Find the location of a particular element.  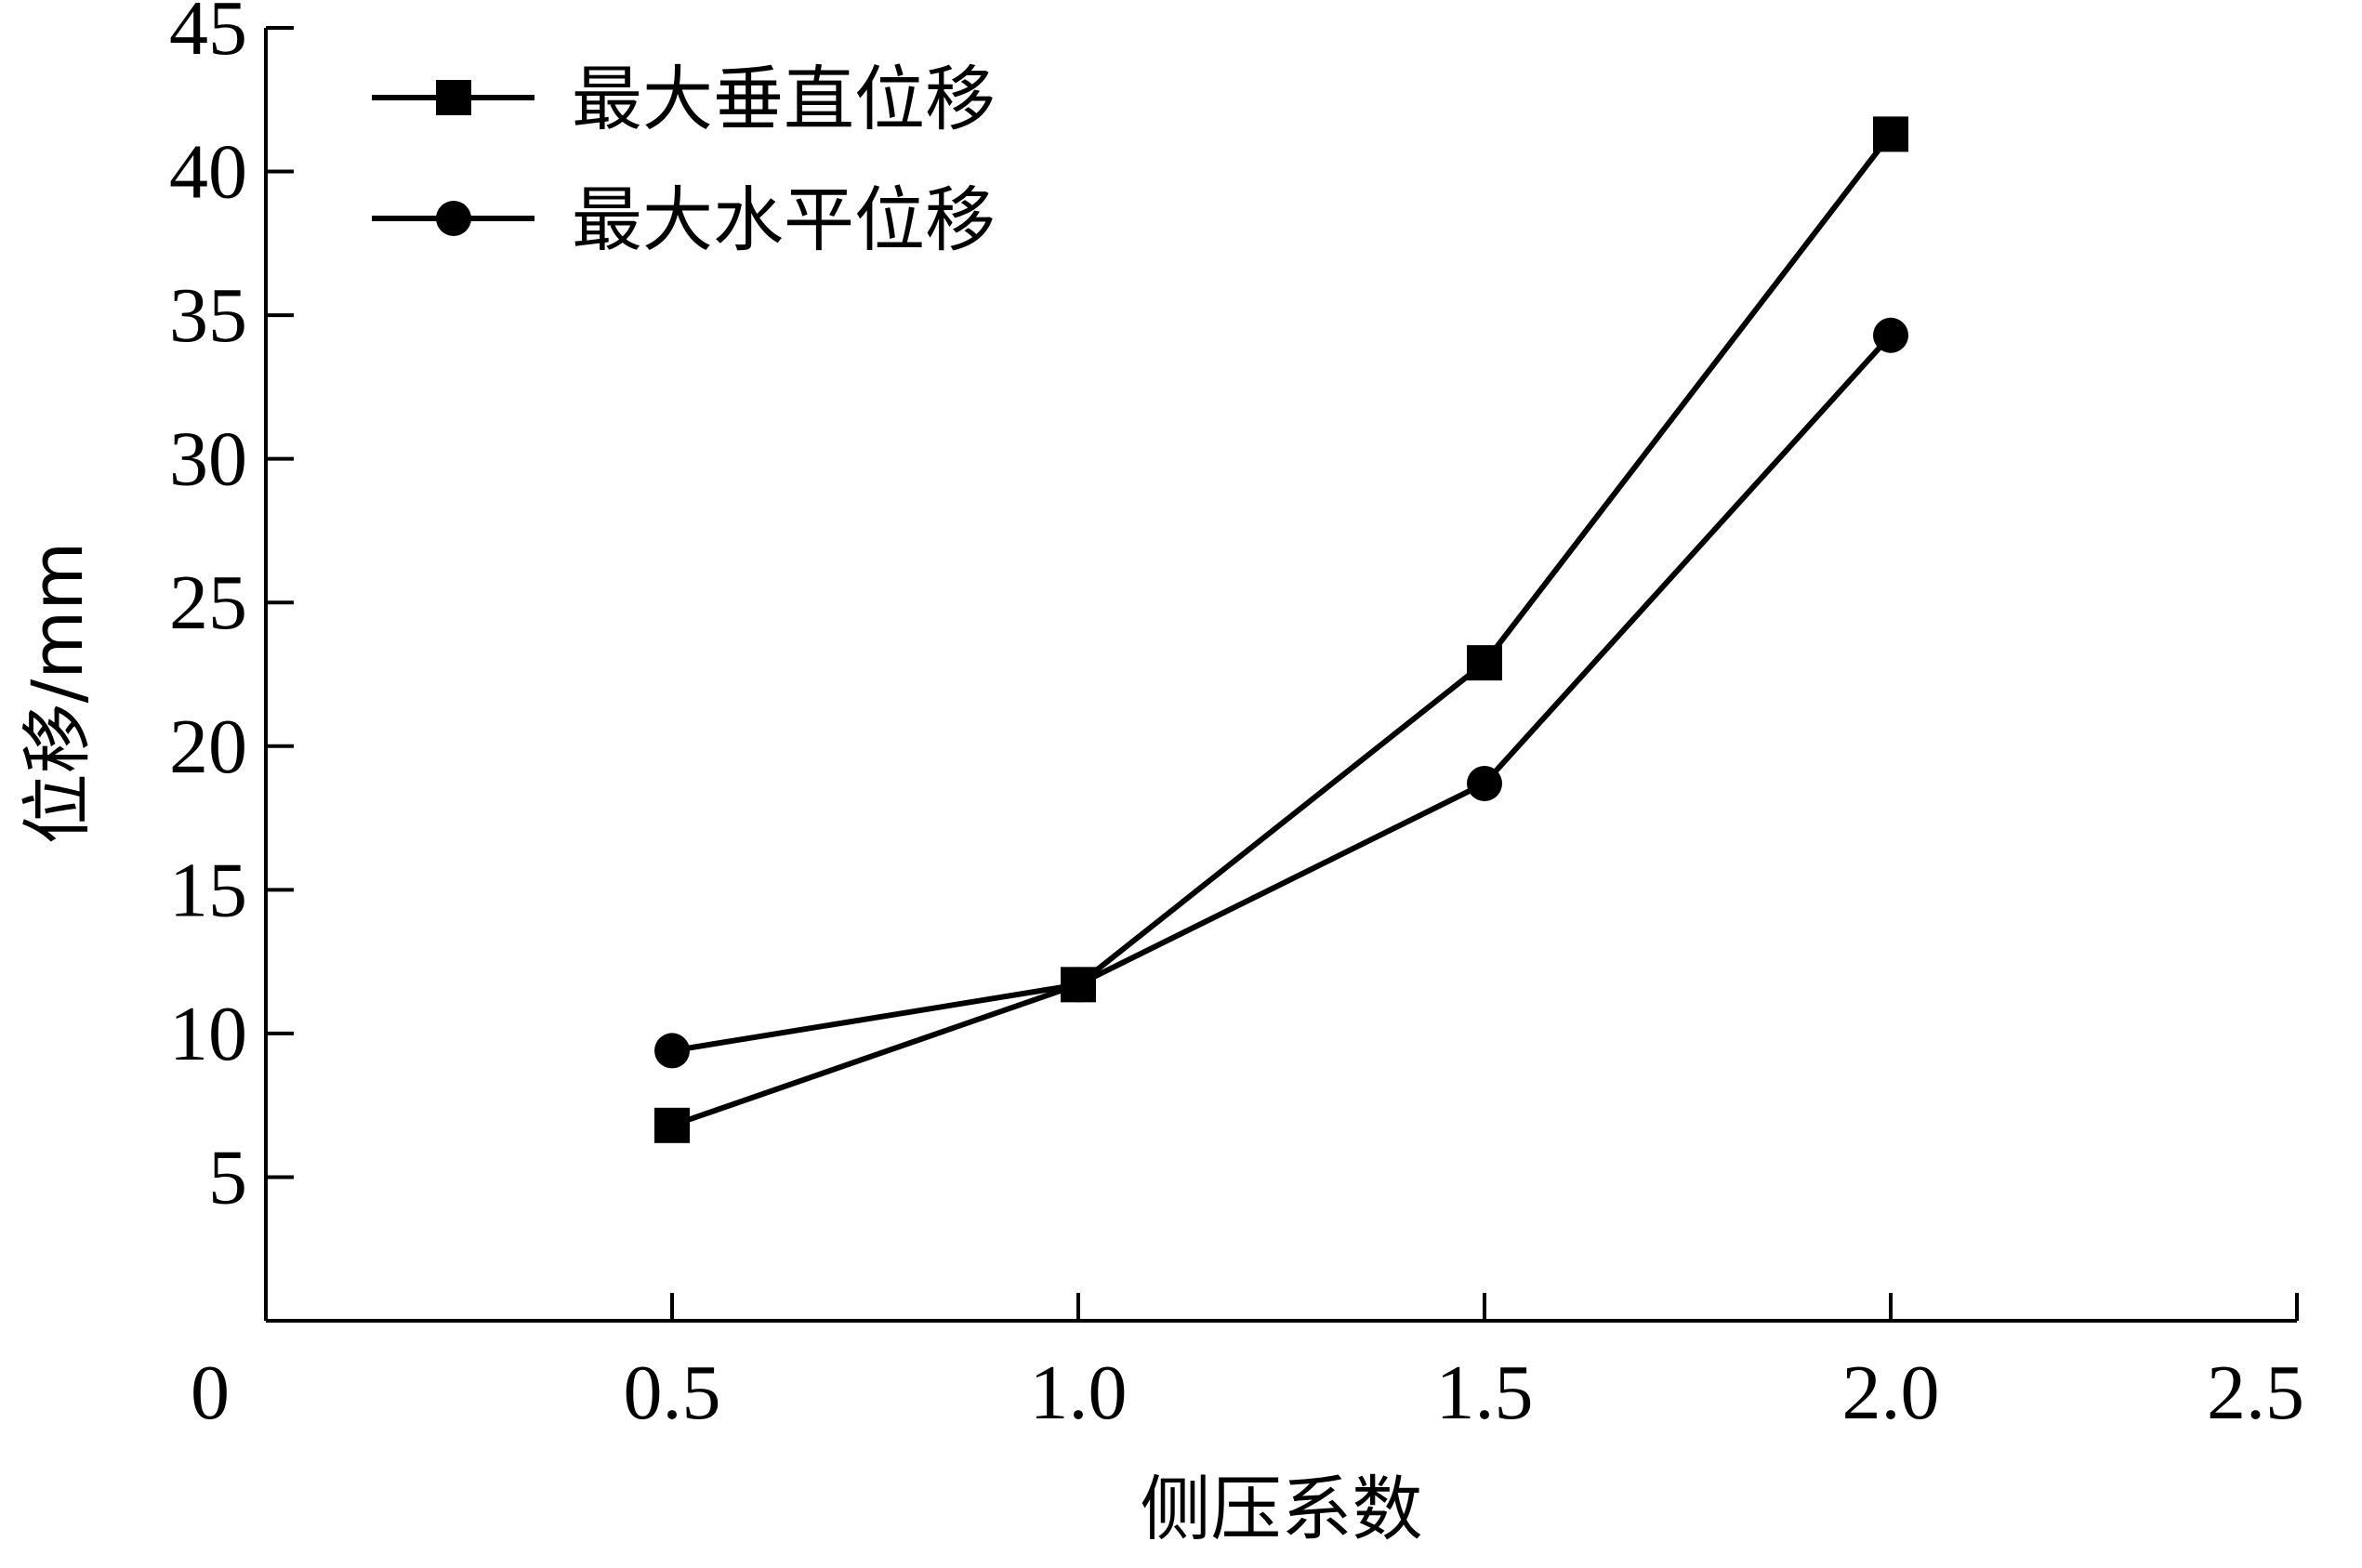

y-tick-label: 15 is located at coordinates (208, 890).